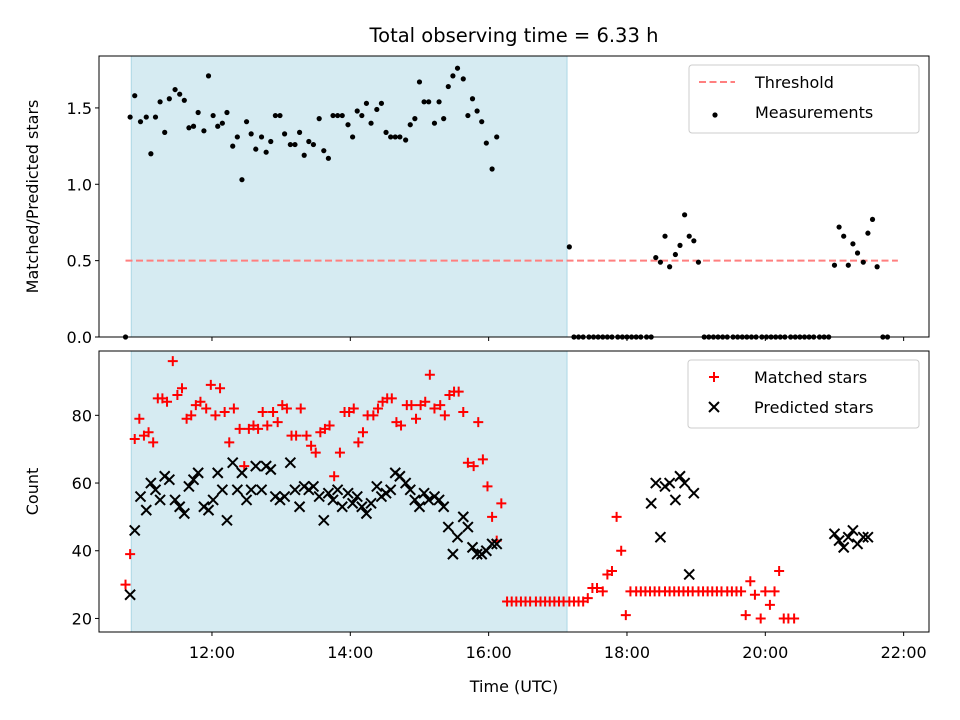  I want to click on x-tick-label: 16:00, so click(489, 652).